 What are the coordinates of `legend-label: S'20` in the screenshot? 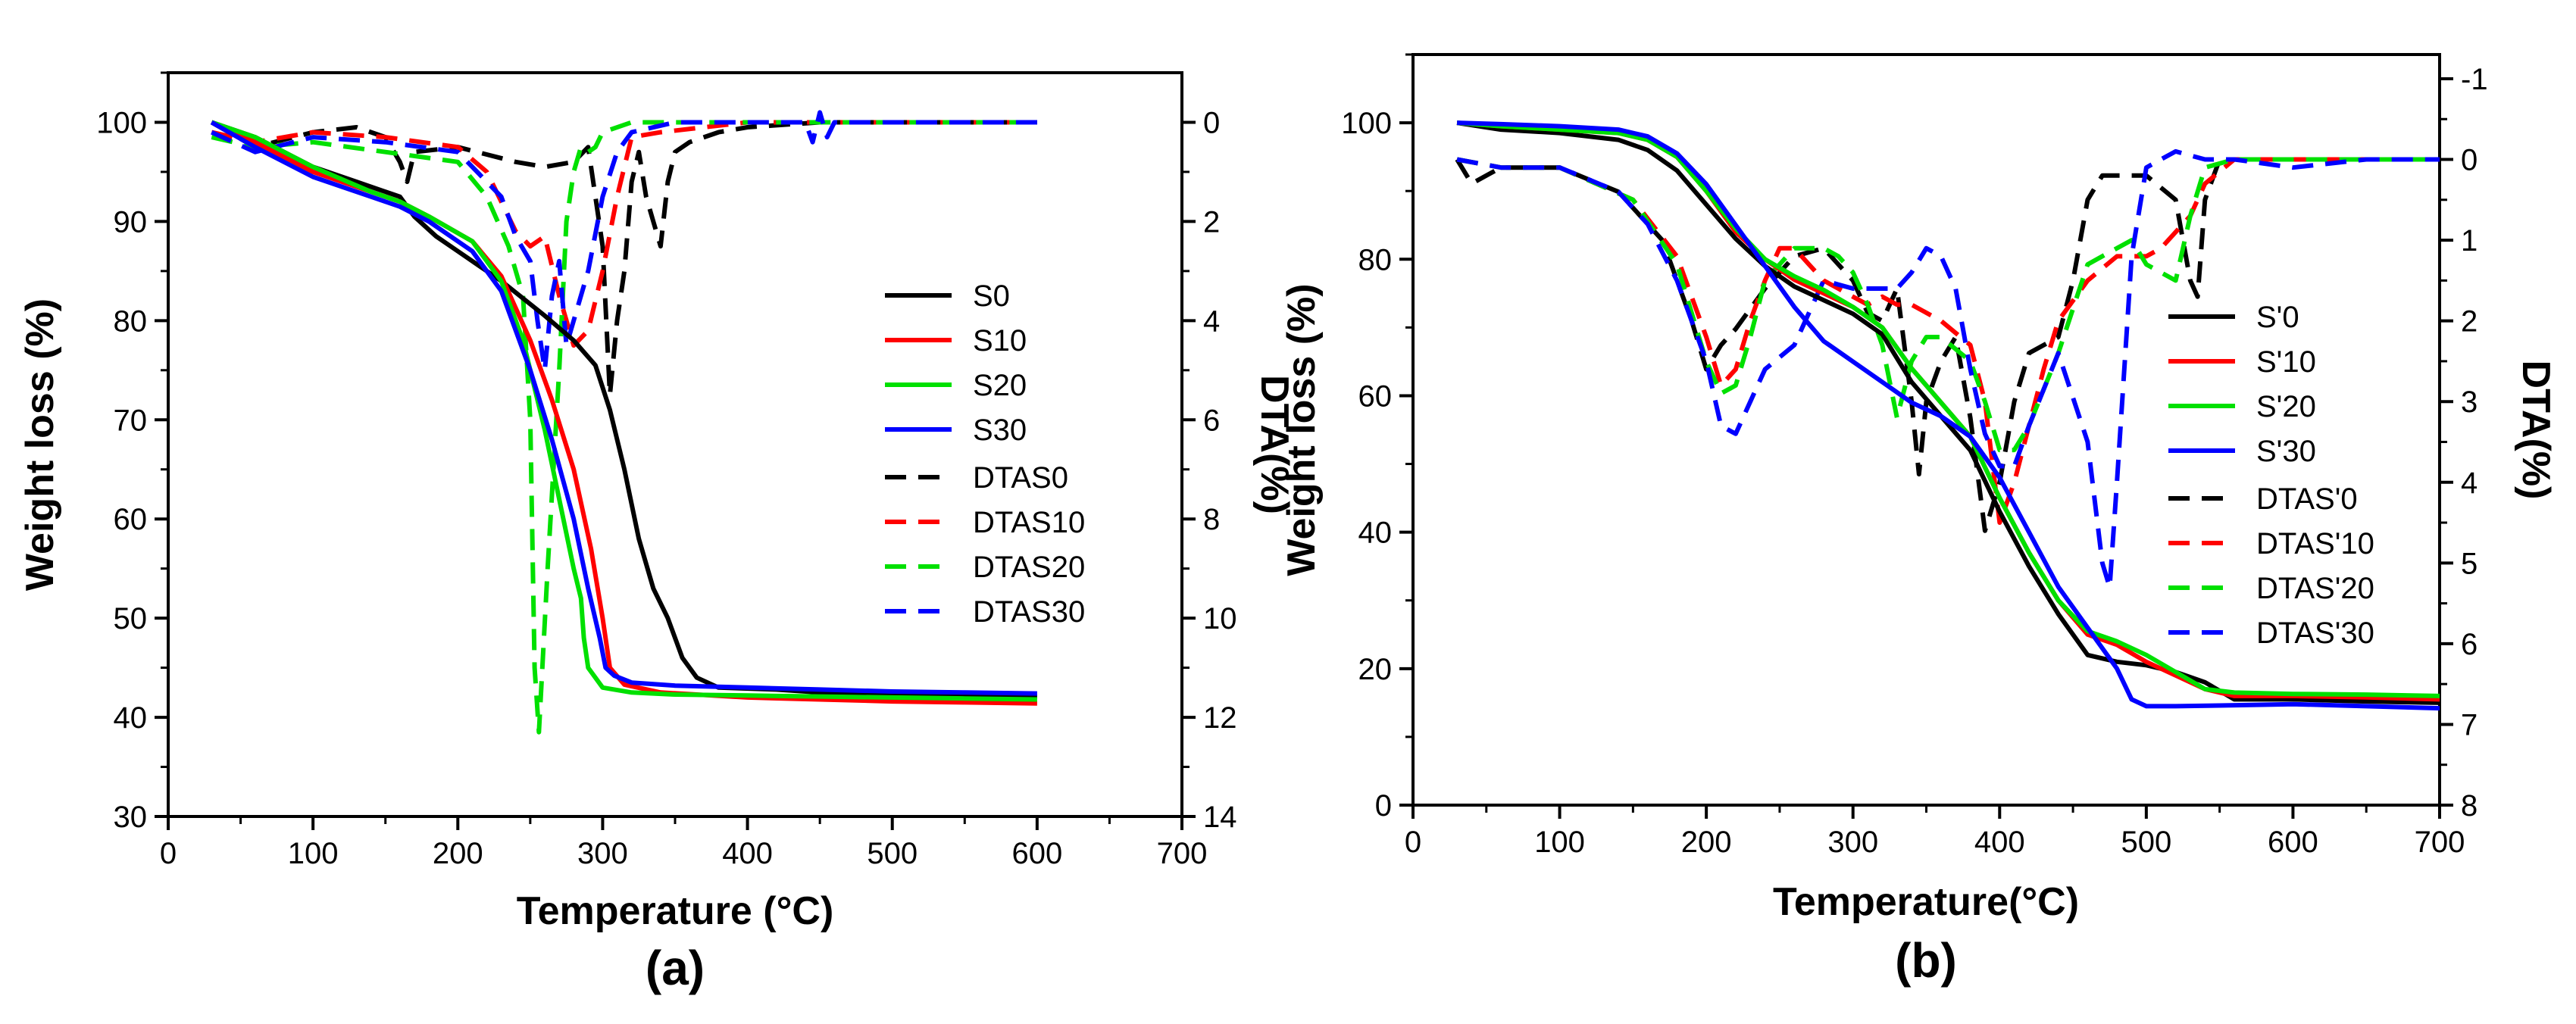 It's located at (2286, 406).